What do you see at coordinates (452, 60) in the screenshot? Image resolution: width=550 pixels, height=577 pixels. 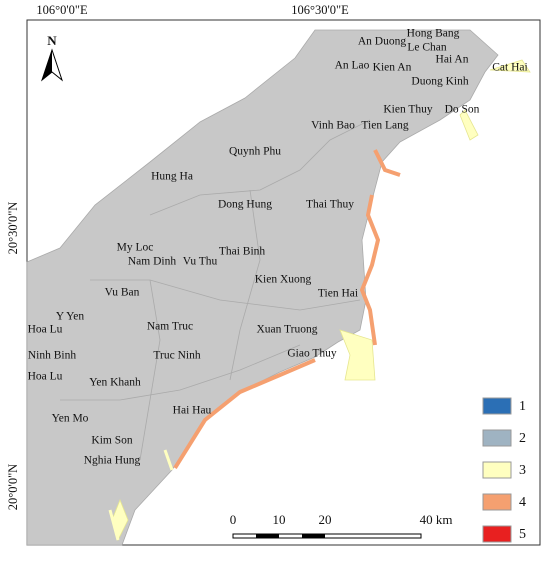 I see `place-label: Hai An` at bounding box center [452, 60].